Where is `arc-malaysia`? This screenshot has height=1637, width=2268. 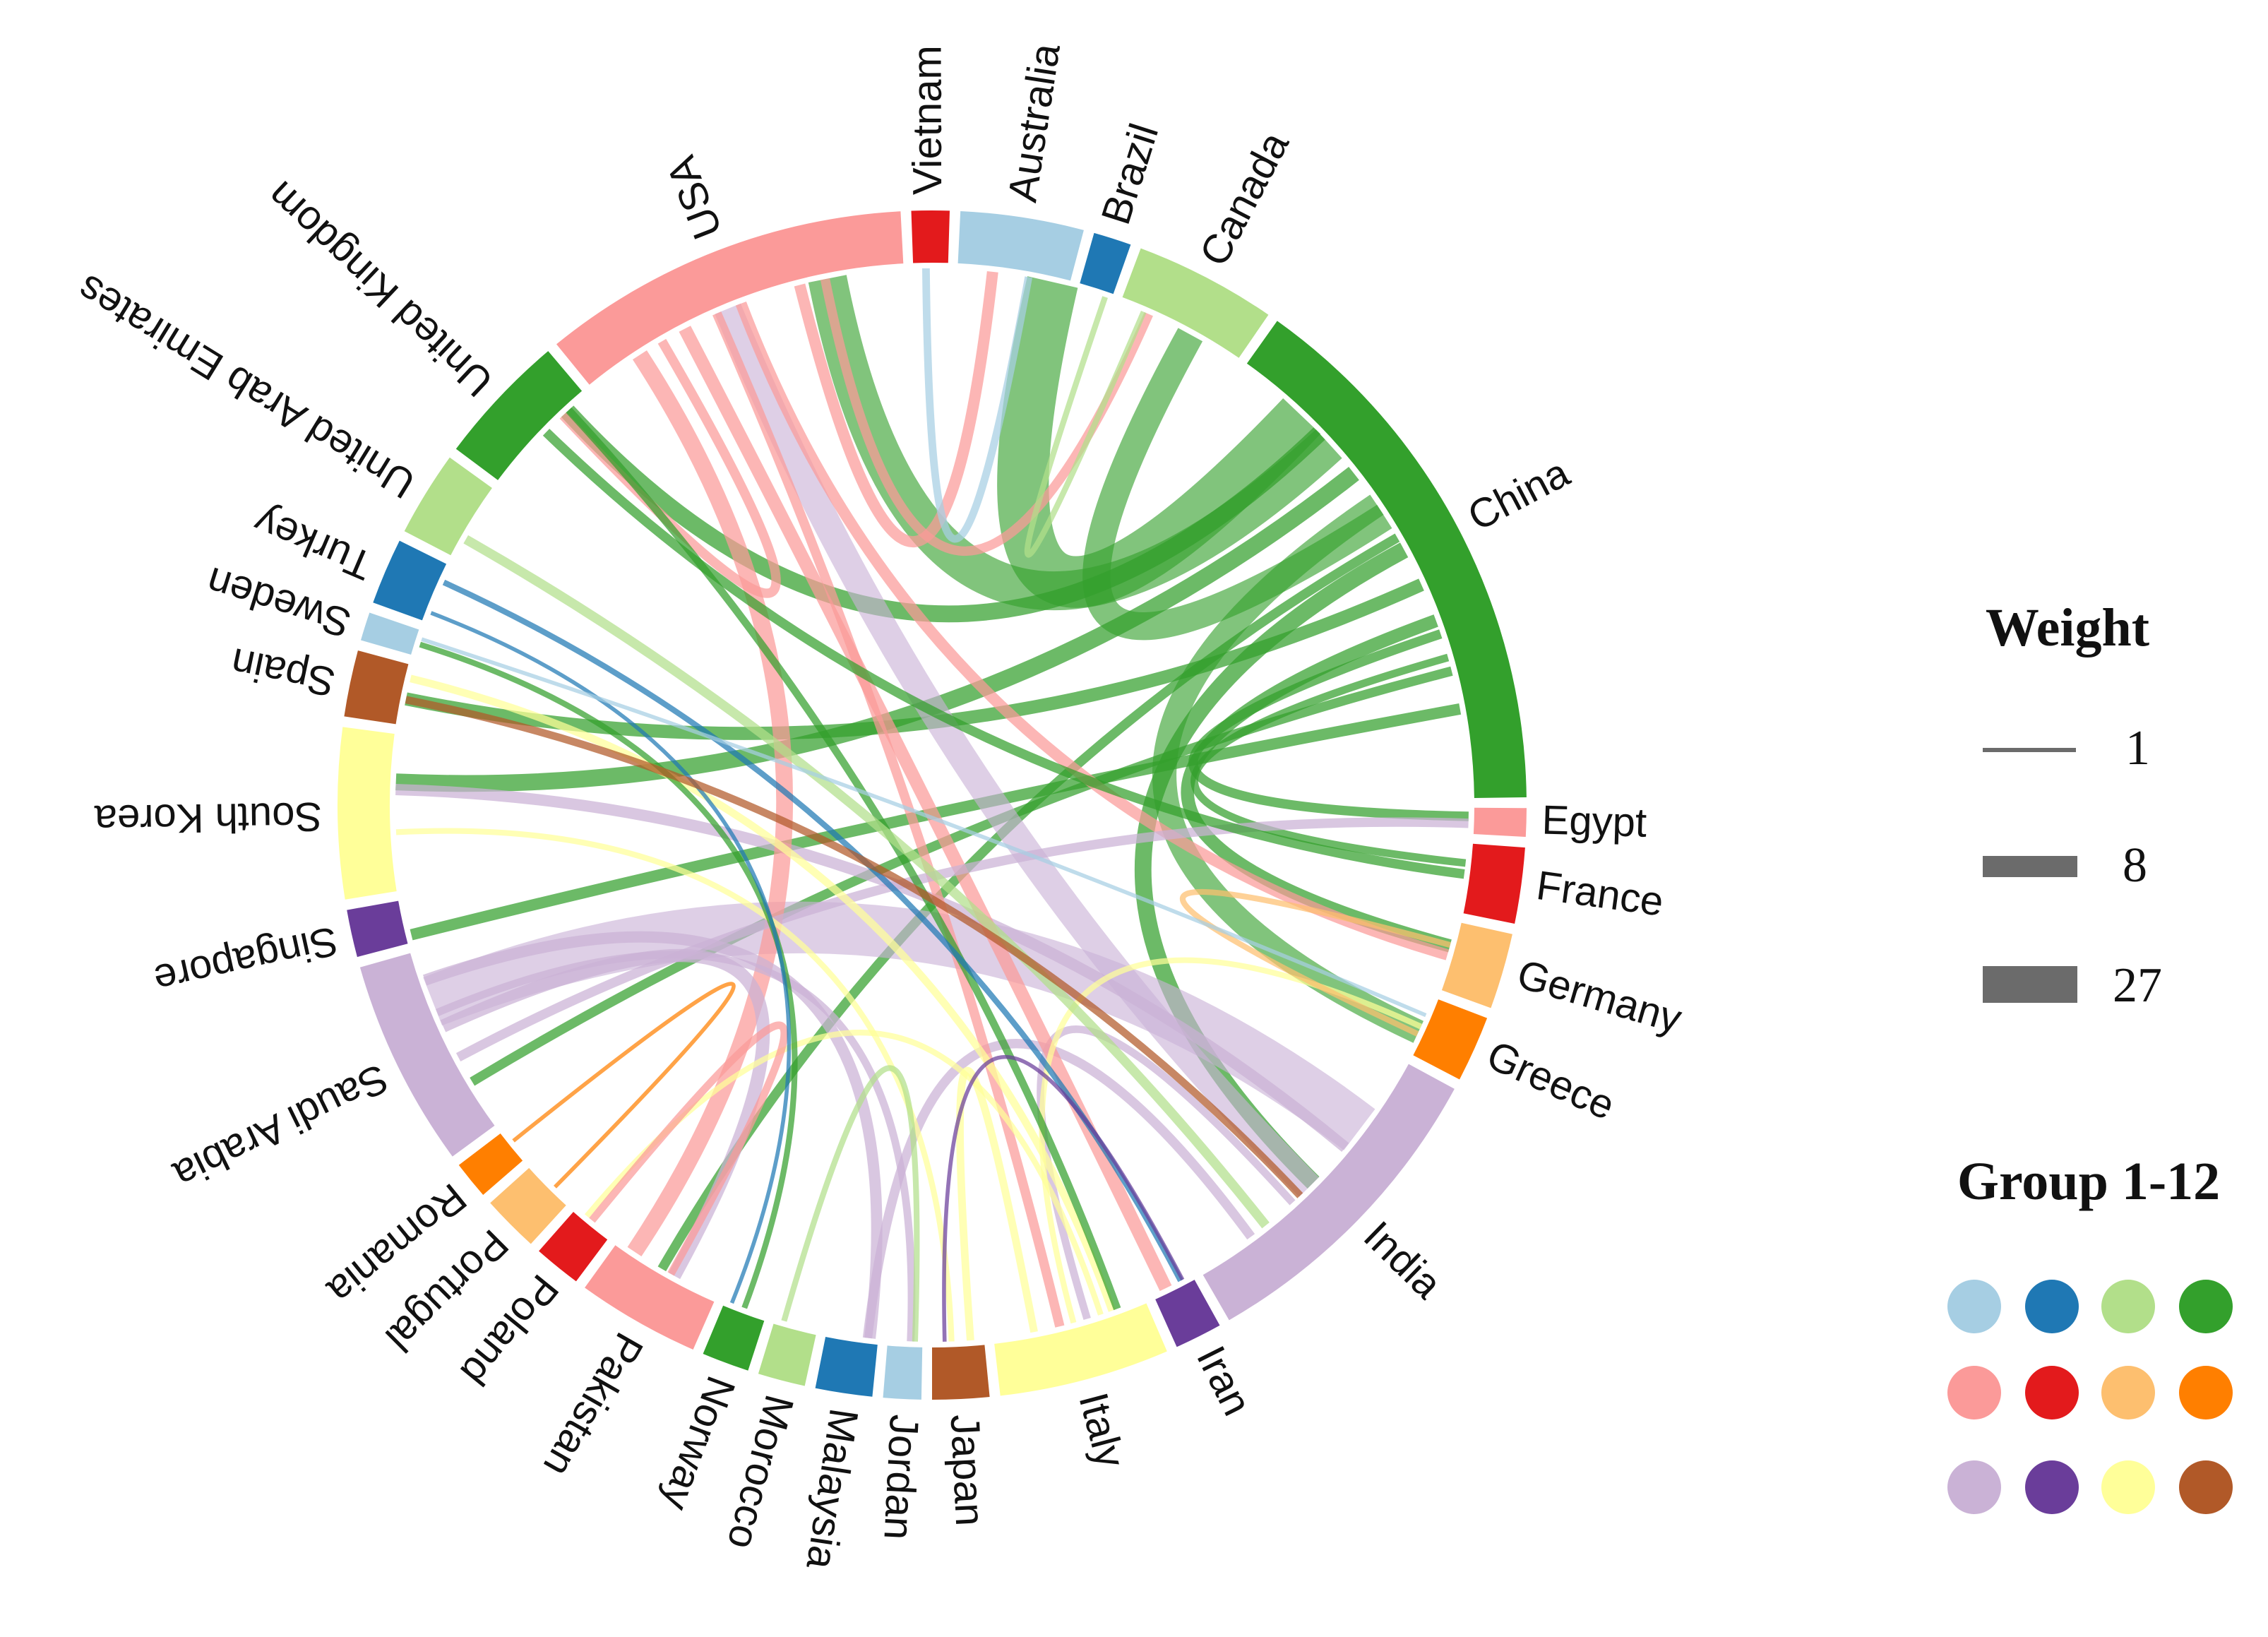 arc-malaysia is located at coordinates (846, 1367).